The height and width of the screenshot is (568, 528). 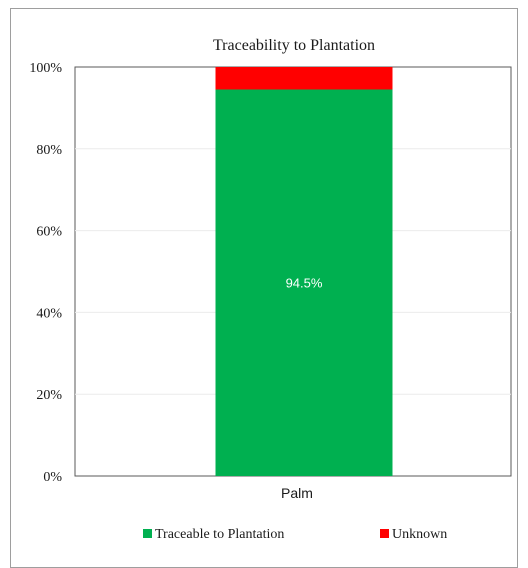 What do you see at coordinates (384, 533) in the screenshot?
I see `legend-swatch-unknown` at bounding box center [384, 533].